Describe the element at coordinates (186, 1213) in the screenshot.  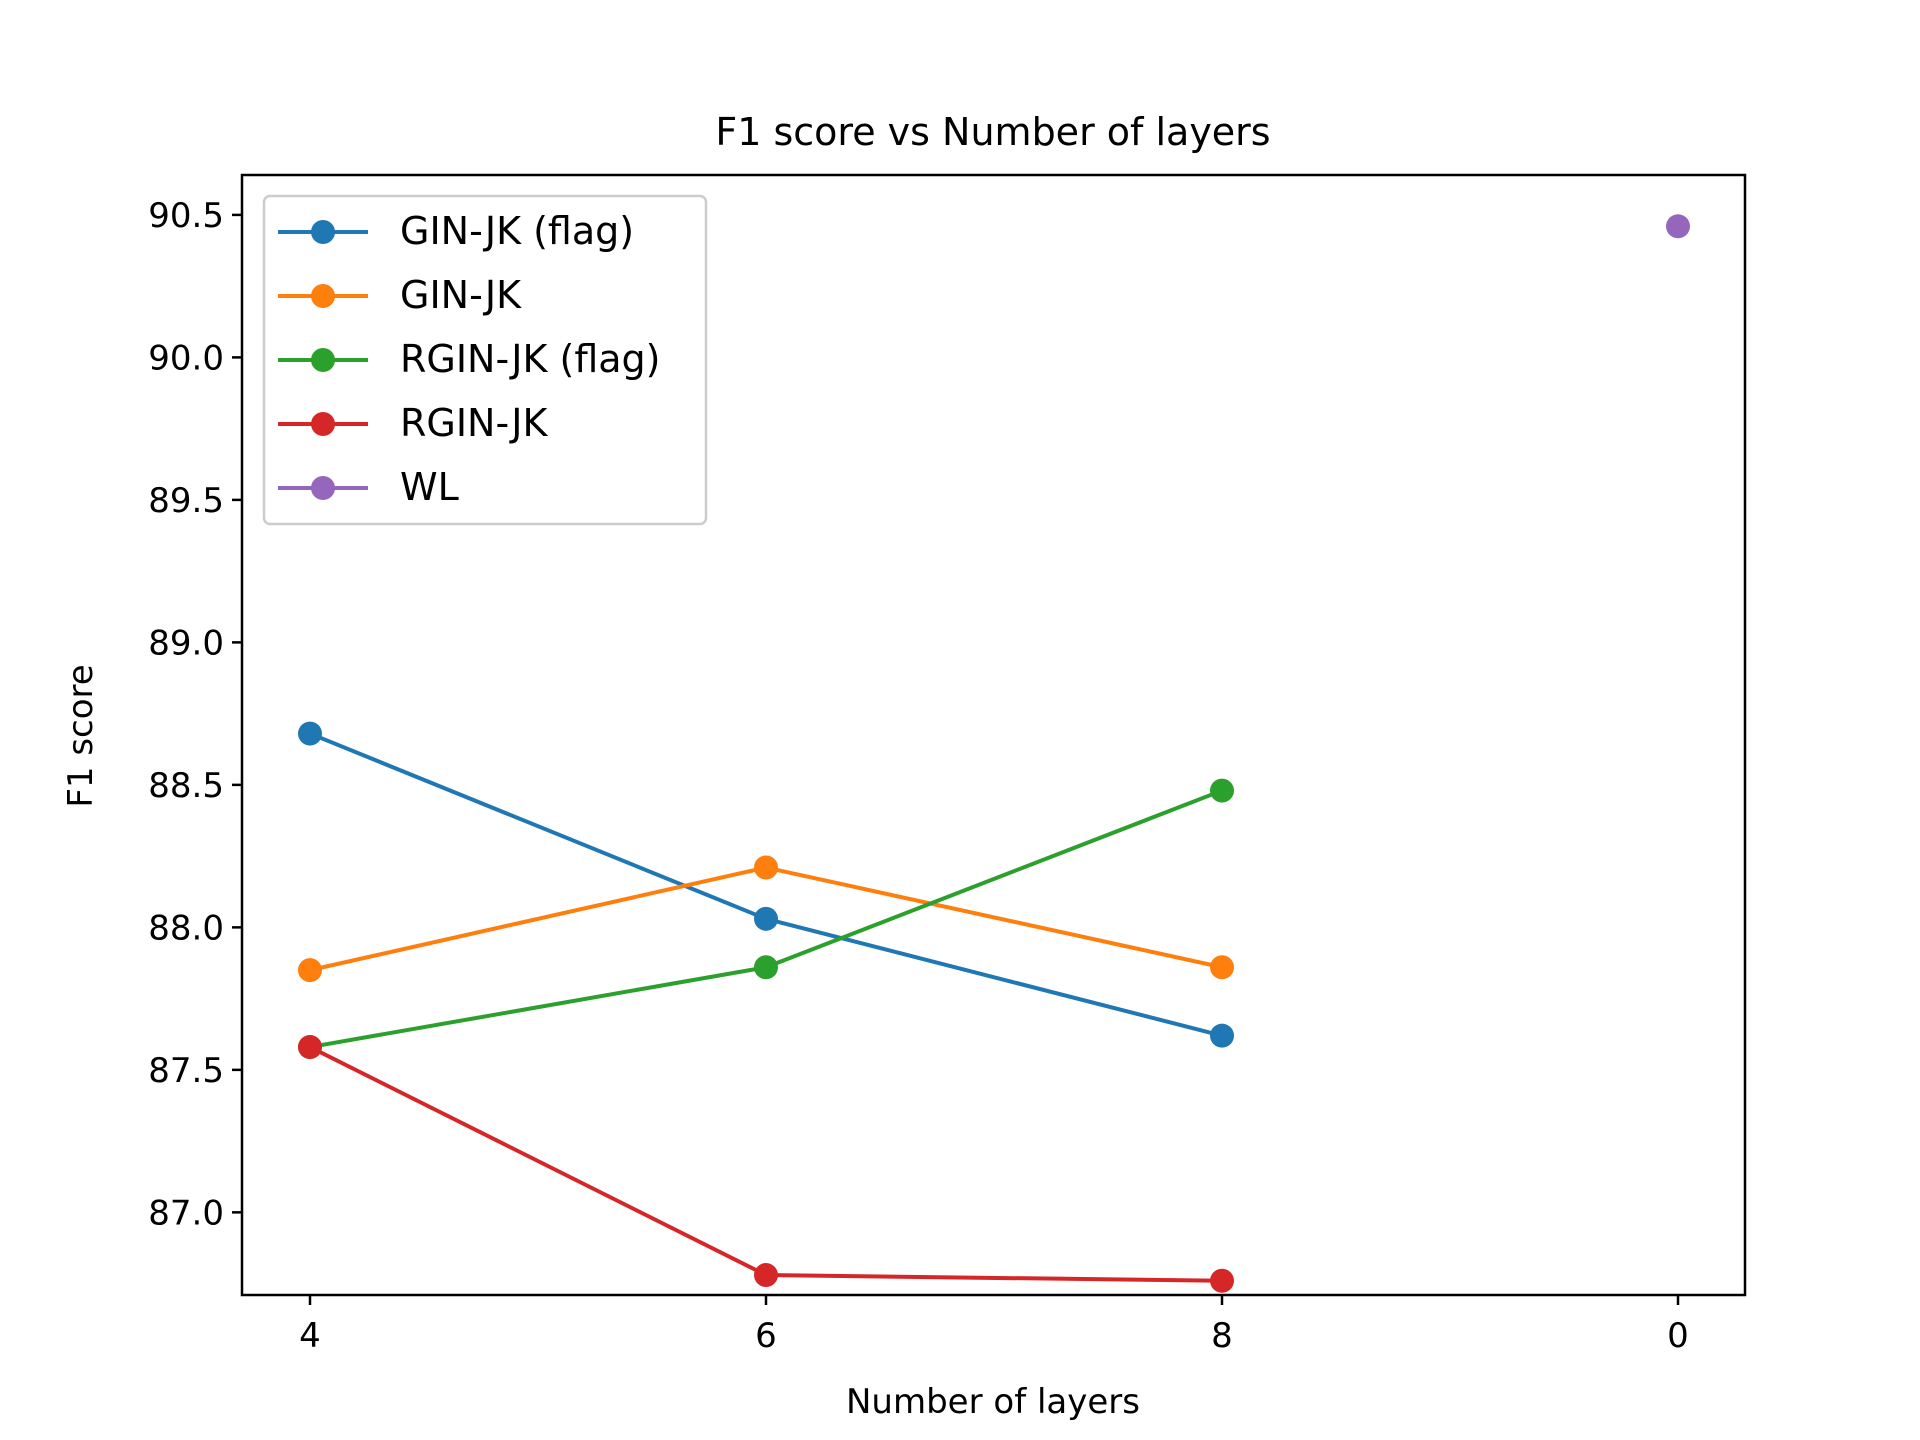
I see `y-tick-label: 87.0` at that location.